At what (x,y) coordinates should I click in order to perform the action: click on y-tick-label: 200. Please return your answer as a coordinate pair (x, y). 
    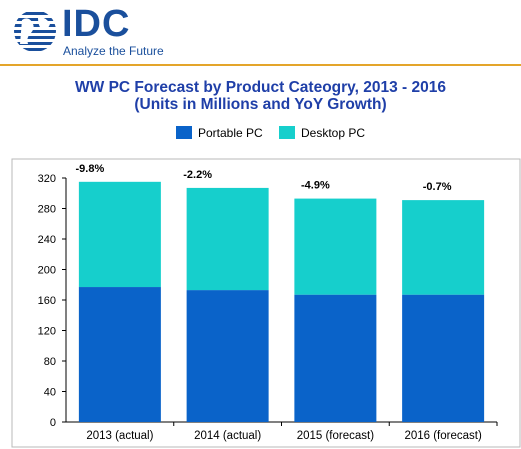
    Looking at the image, I should click on (47, 271).